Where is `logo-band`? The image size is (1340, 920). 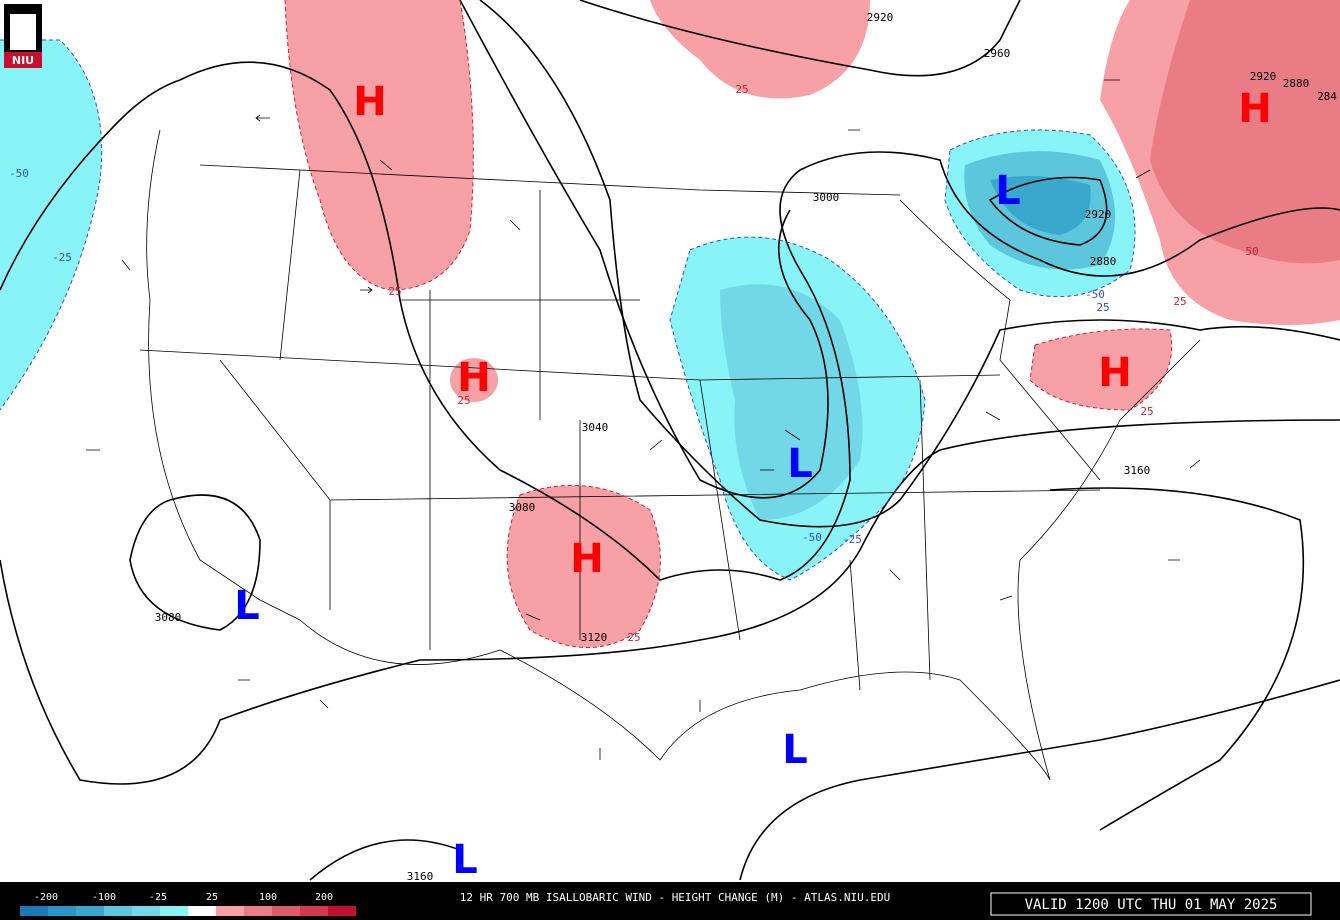 logo-band is located at coordinates (23, 60).